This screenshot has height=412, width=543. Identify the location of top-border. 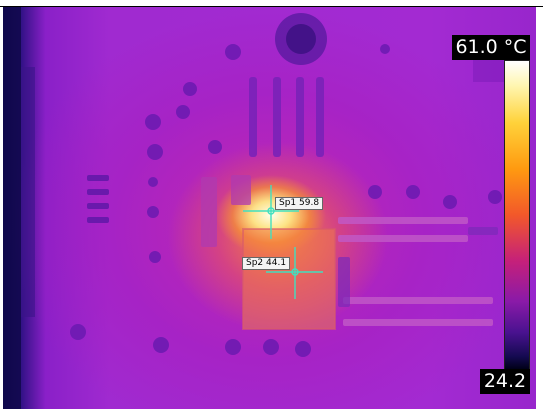
(271, 6).